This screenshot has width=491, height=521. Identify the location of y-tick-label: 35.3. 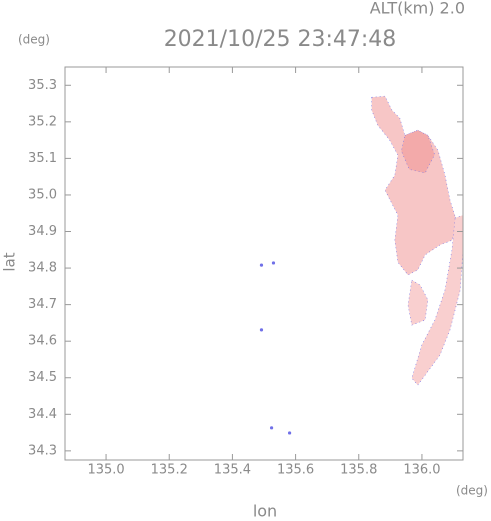
(42, 85).